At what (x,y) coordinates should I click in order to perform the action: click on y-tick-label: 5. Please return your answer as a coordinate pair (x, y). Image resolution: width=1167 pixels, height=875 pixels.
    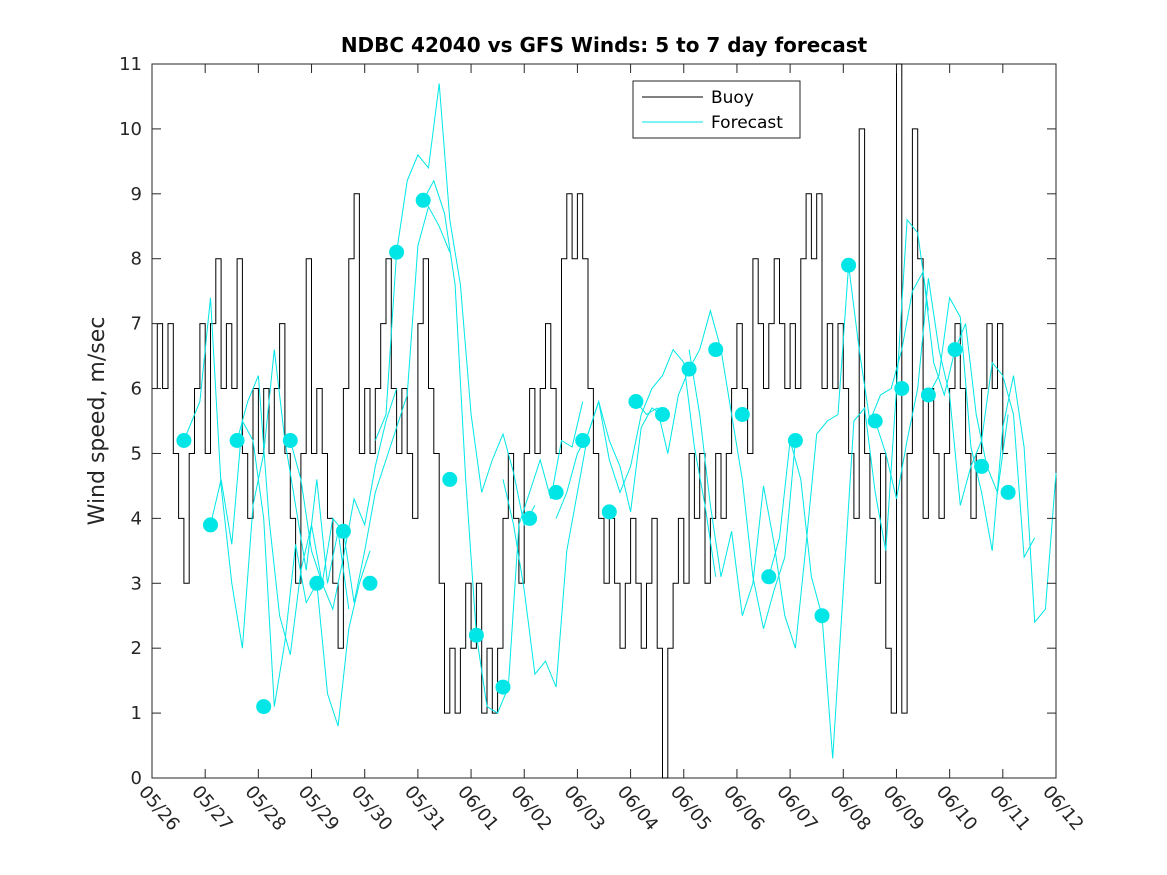
    Looking at the image, I should click on (136, 453).